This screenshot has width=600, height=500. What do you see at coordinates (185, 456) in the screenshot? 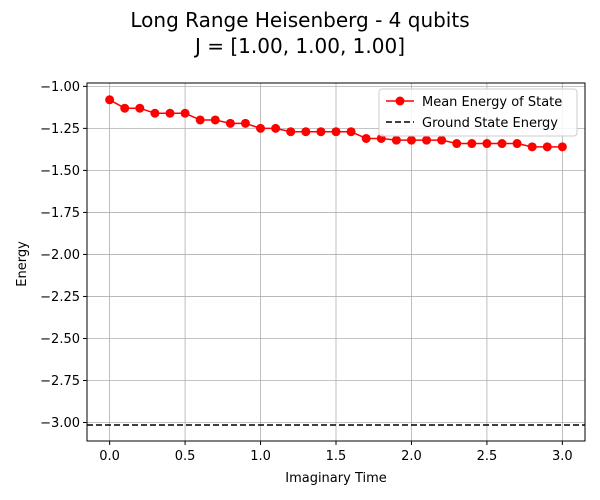
I see `x-tick-label: 0.5` at bounding box center [185, 456].